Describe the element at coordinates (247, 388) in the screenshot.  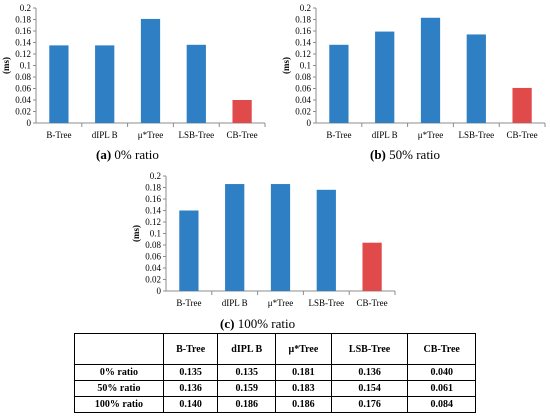
I see `table-cell: 0.159` at that location.